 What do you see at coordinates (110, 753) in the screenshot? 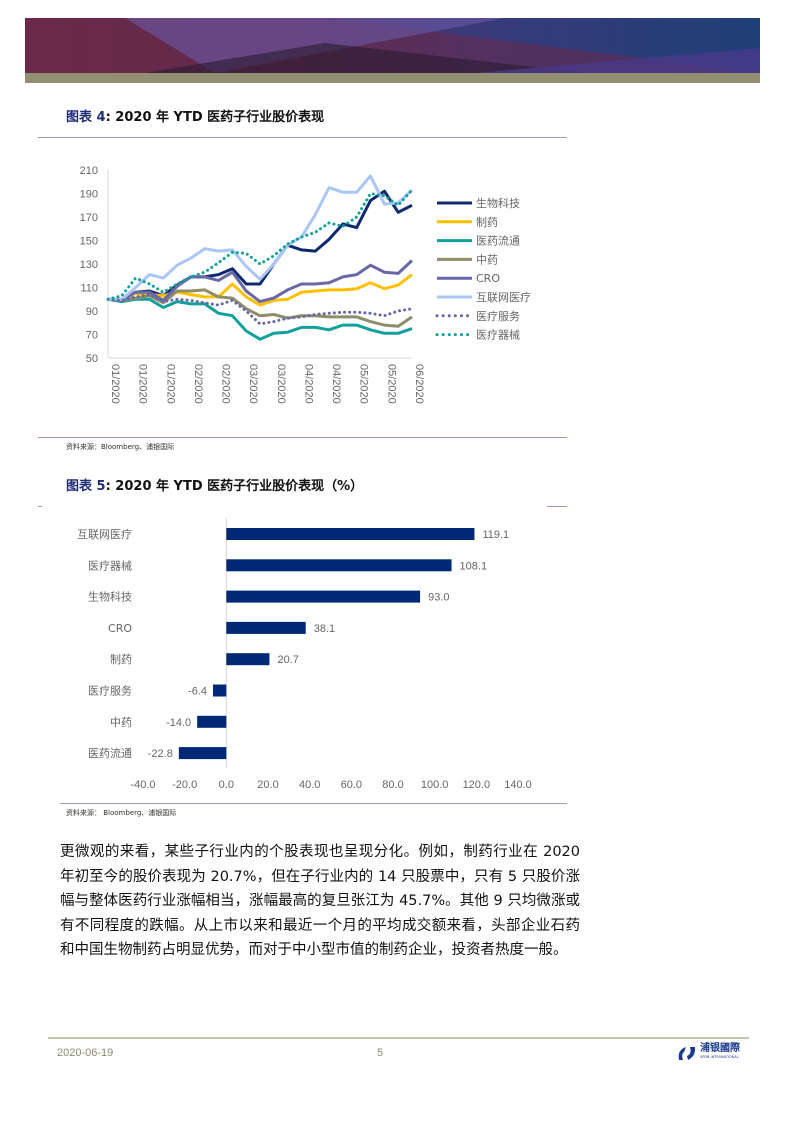
I see `category-label: 医药流通` at bounding box center [110, 753].